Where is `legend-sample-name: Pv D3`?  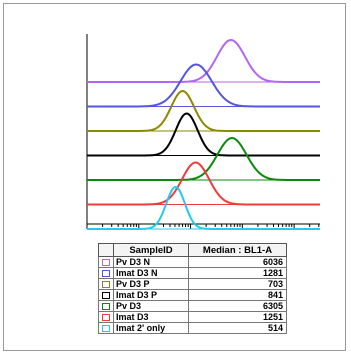
legend-sample-name: Pv D3 is located at coordinates (151, 306).